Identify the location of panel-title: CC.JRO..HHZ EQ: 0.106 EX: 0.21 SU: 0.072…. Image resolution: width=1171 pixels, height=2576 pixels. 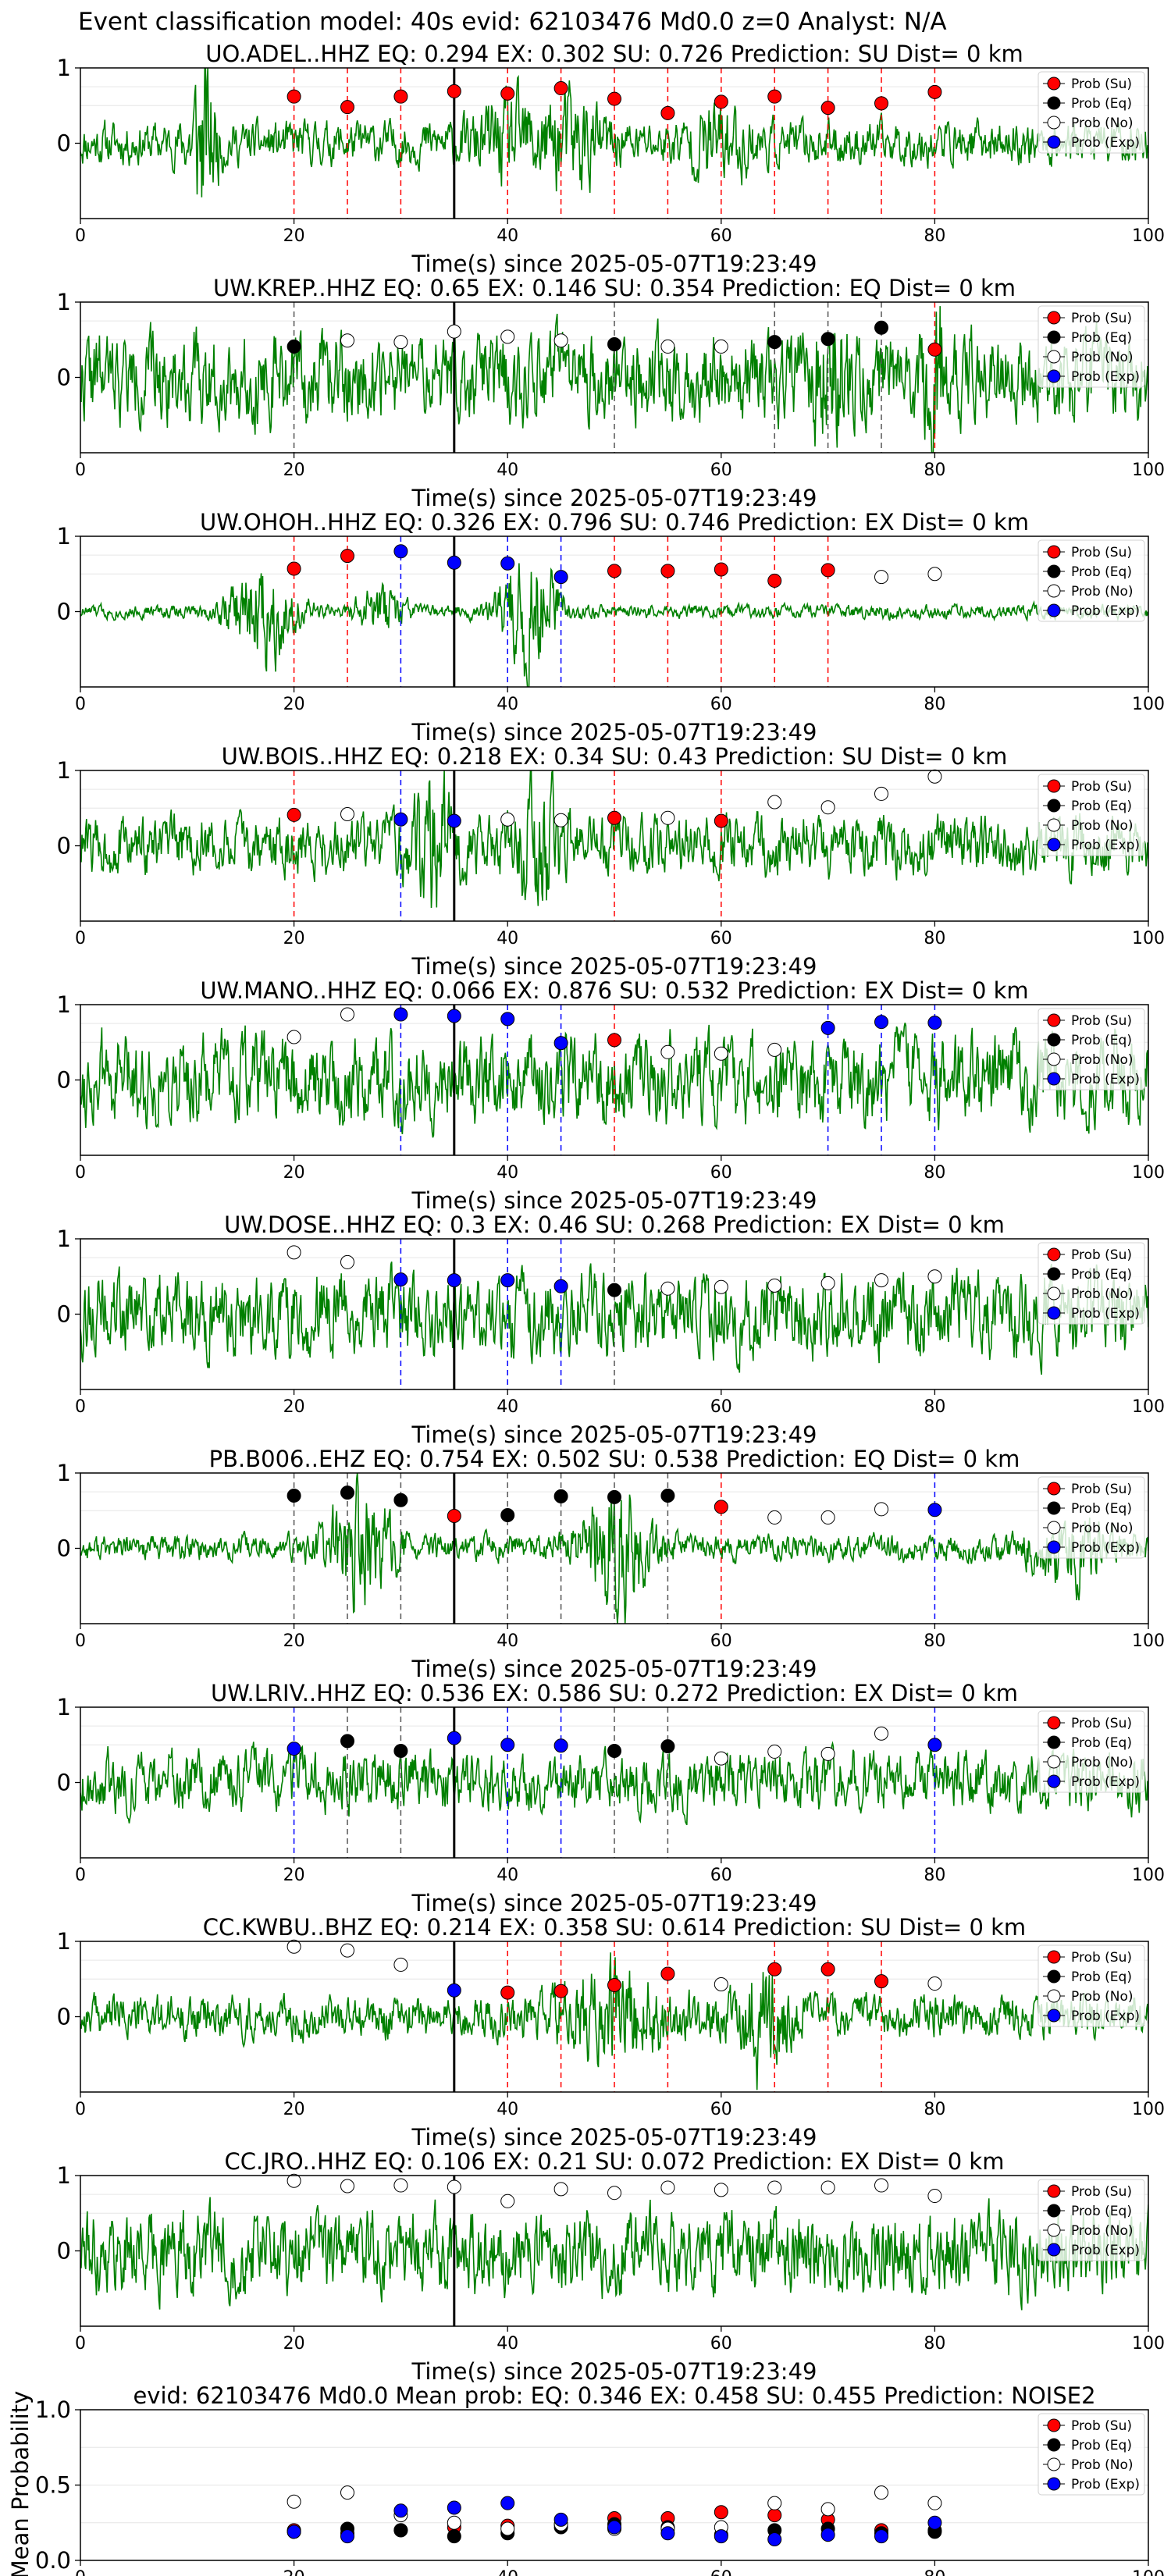
(615, 2161).